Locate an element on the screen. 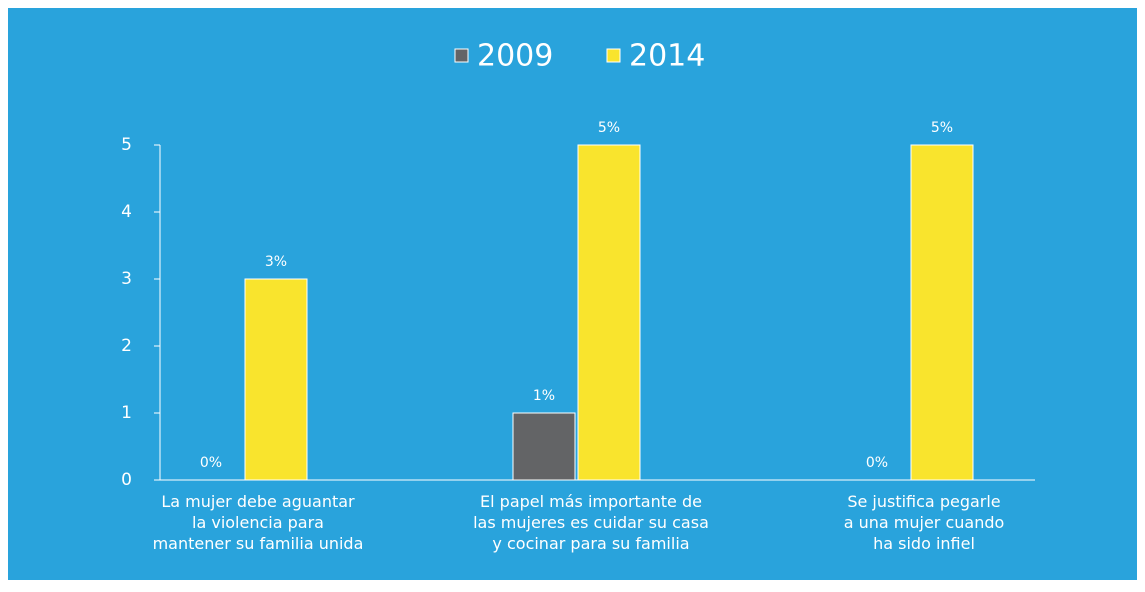 This screenshot has width=1145, height=592. y-tick-label: 4 is located at coordinates (126, 212).